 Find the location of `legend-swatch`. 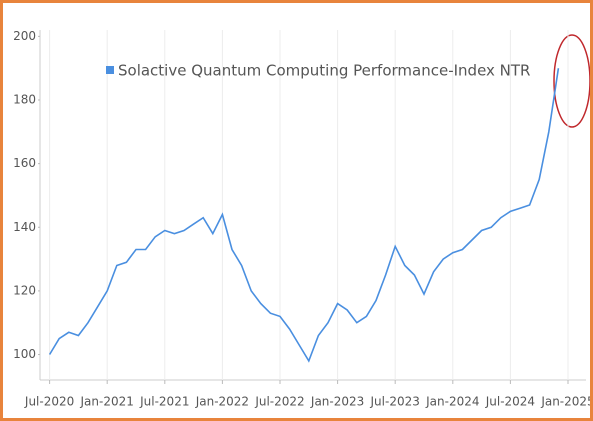

legend-swatch is located at coordinates (110, 70).